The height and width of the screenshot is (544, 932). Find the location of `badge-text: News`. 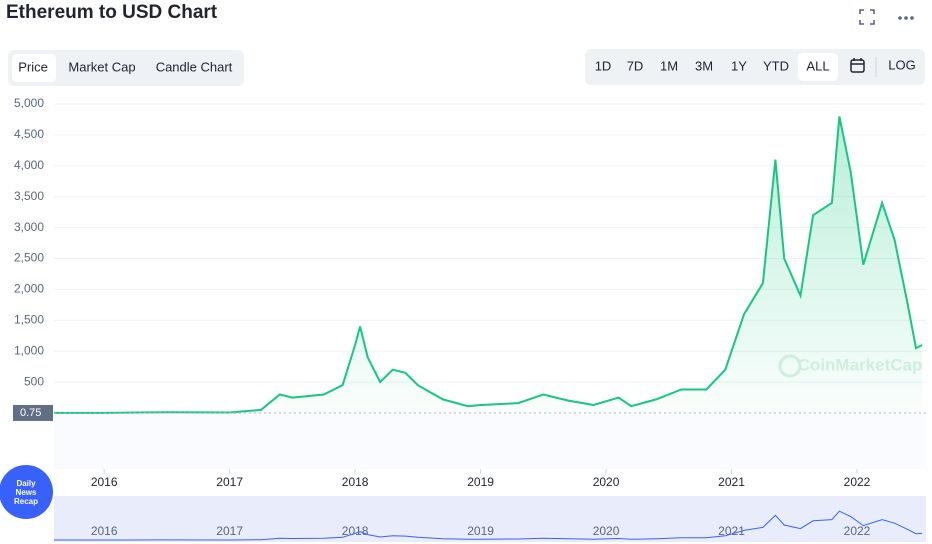

badge-text: News is located at coordinates (26, 492).